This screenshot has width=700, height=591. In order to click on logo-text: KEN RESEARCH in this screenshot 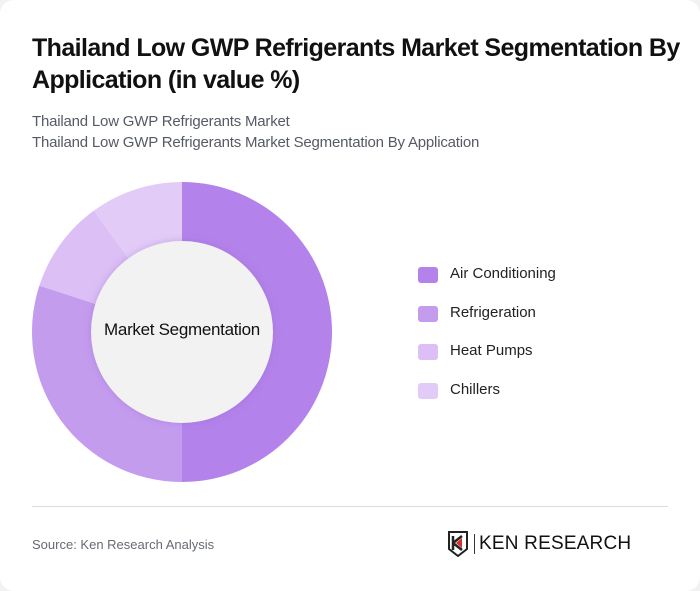, I will do `click(555, 543)`.